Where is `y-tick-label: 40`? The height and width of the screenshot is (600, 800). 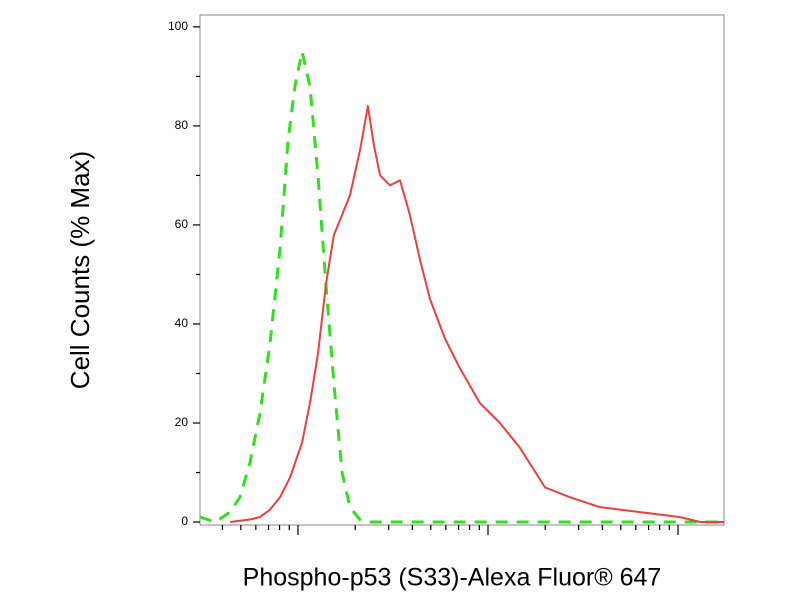 y-tick-label: 40 is located at coordinates (182, 323).